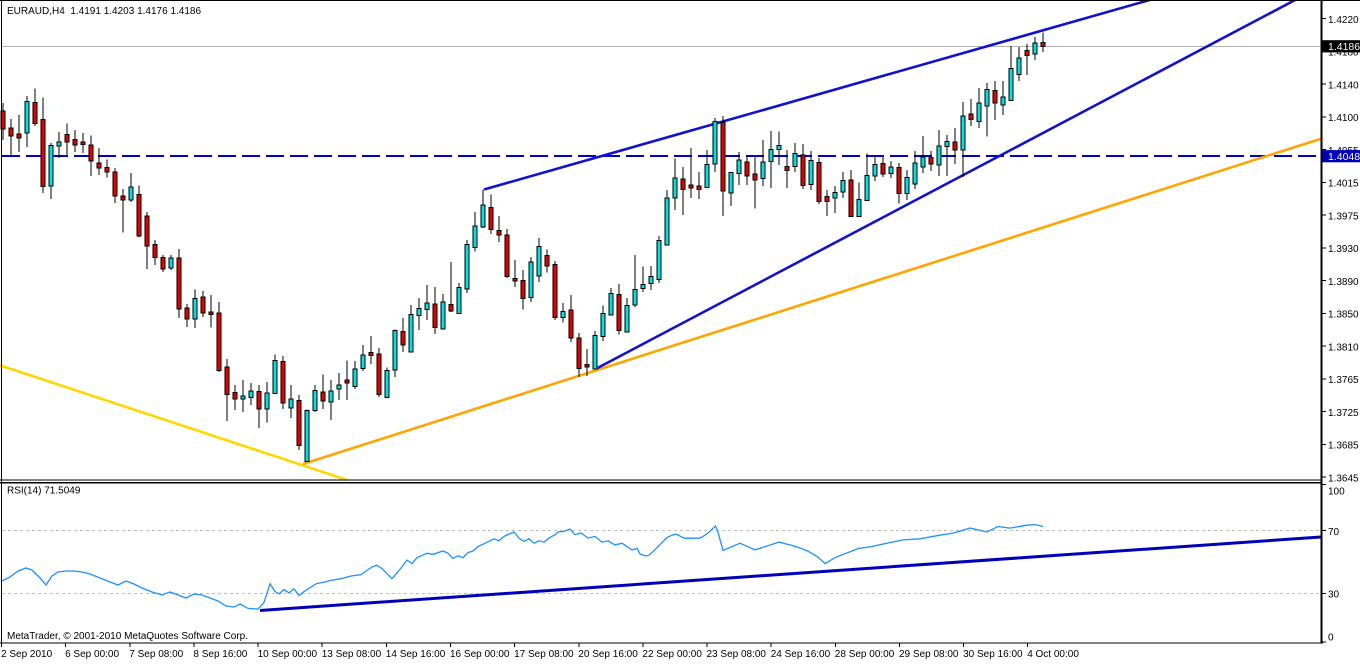  Describe the element at coordinates (1336, 492) in the screenshot. I see `svg-text: 100` at that location.